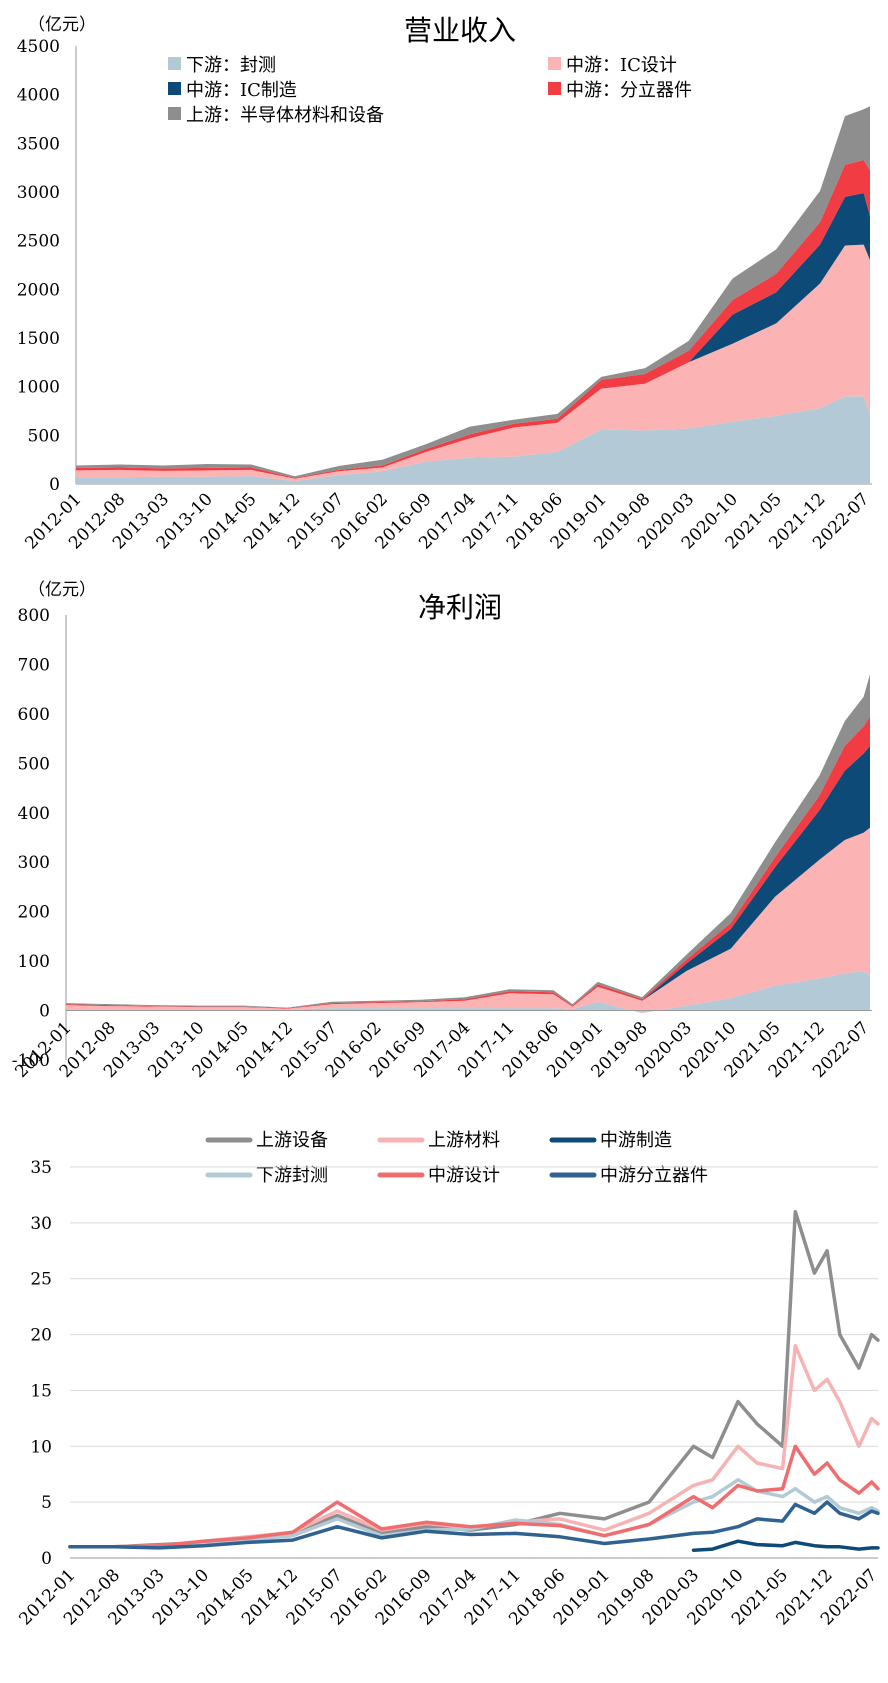 The image size is (888, 1683). What do you see at coordinates (34, 913) in the screenshot?
I see `profit-y-tick-label: 200` at bounding box center [34, 913].